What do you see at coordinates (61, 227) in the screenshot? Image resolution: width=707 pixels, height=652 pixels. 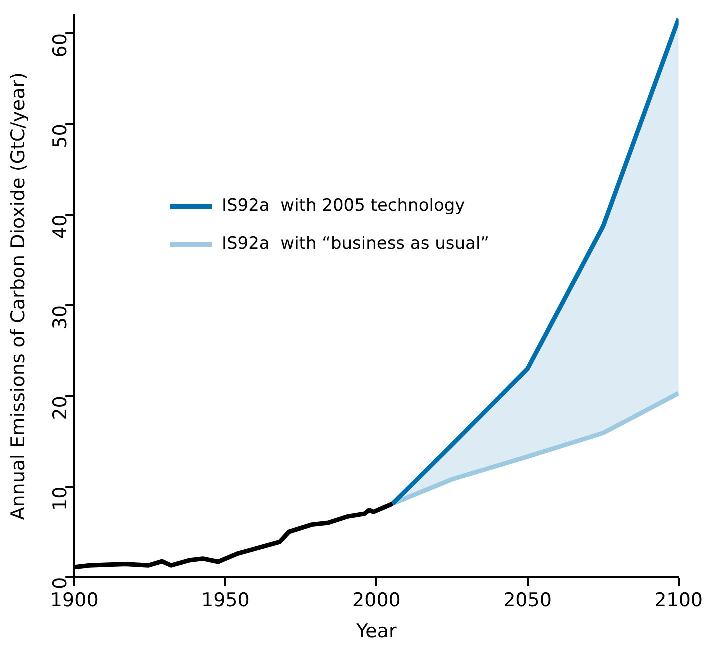 I see `y-tick-label: 40` at bounding box center [61, 227].